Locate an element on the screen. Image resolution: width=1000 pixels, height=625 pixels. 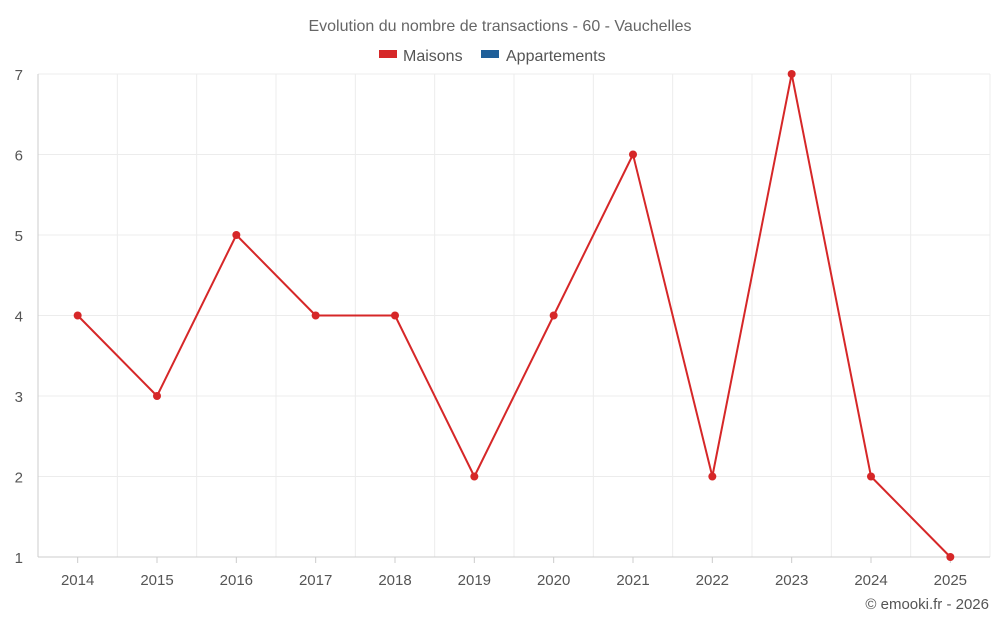
legend-label-maisons: Maisons is located at coordinates (433, 56).